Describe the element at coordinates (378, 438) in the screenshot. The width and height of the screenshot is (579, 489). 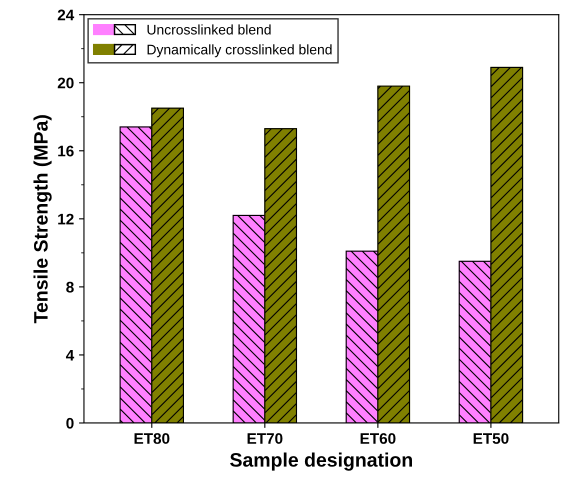
I see `x-tick-label: ET60` at that location.